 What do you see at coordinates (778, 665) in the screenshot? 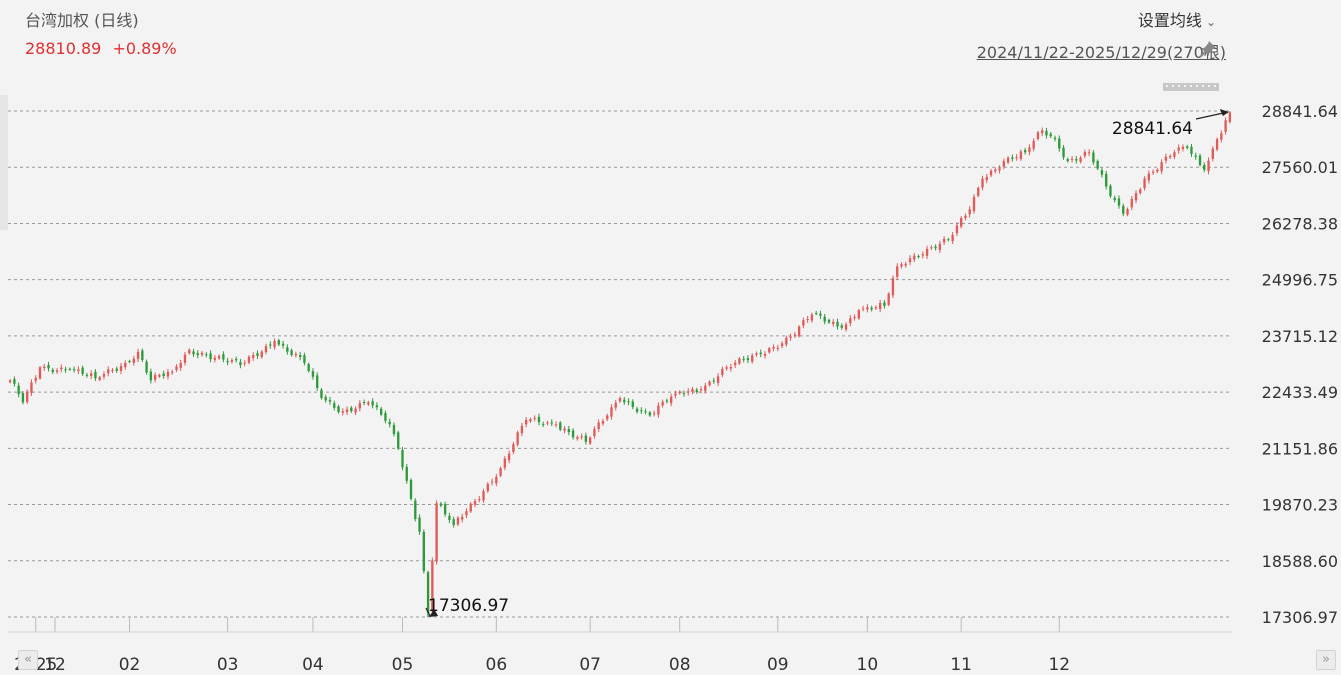
I see `x-tick-label: 09` at bounding box center [778, 665].